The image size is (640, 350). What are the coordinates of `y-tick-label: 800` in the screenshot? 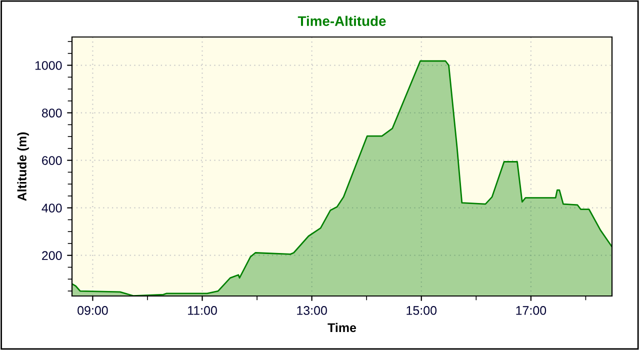 It's located at (52, 113).